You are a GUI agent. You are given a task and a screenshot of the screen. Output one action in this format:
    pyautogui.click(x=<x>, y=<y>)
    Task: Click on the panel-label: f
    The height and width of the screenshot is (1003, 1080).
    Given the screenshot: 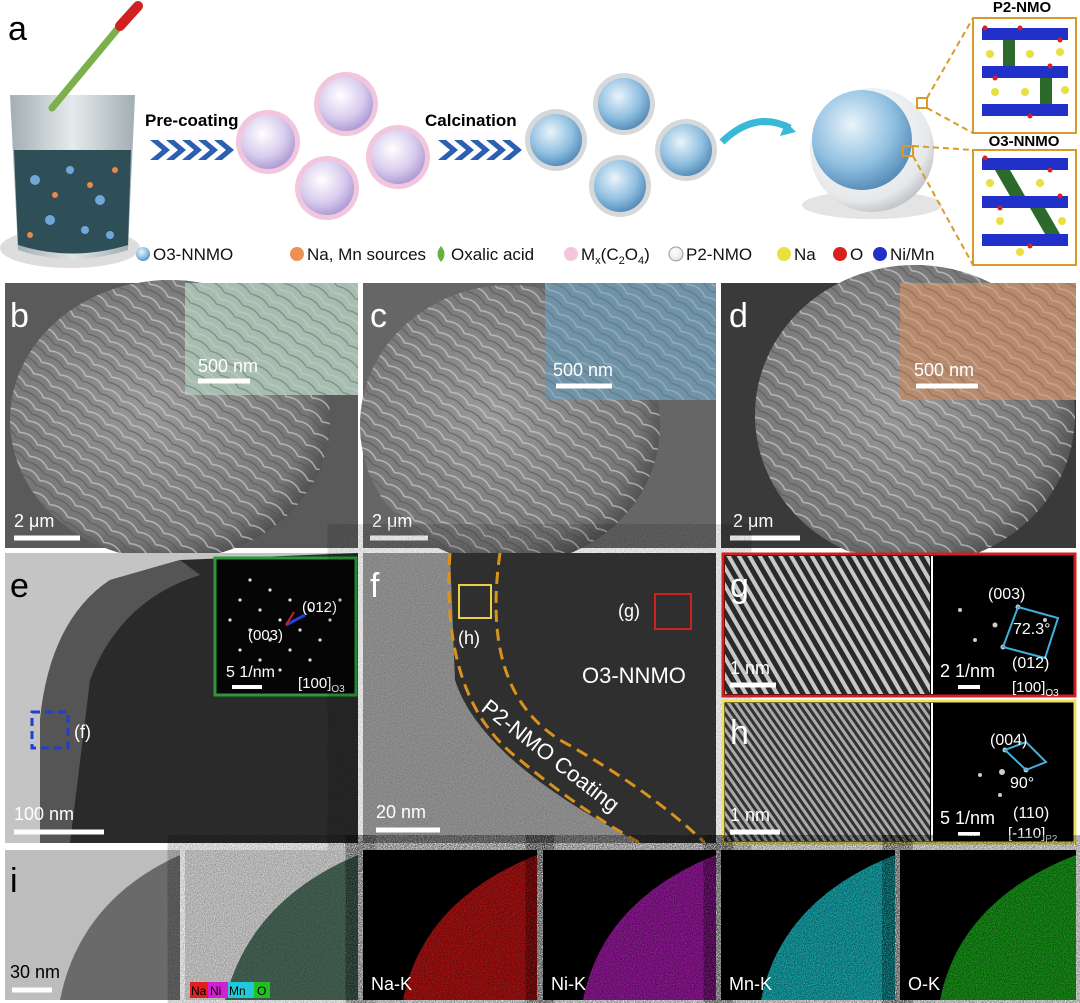 What is the action you would take?
    pyautogui.click(x=375, y=586)
    